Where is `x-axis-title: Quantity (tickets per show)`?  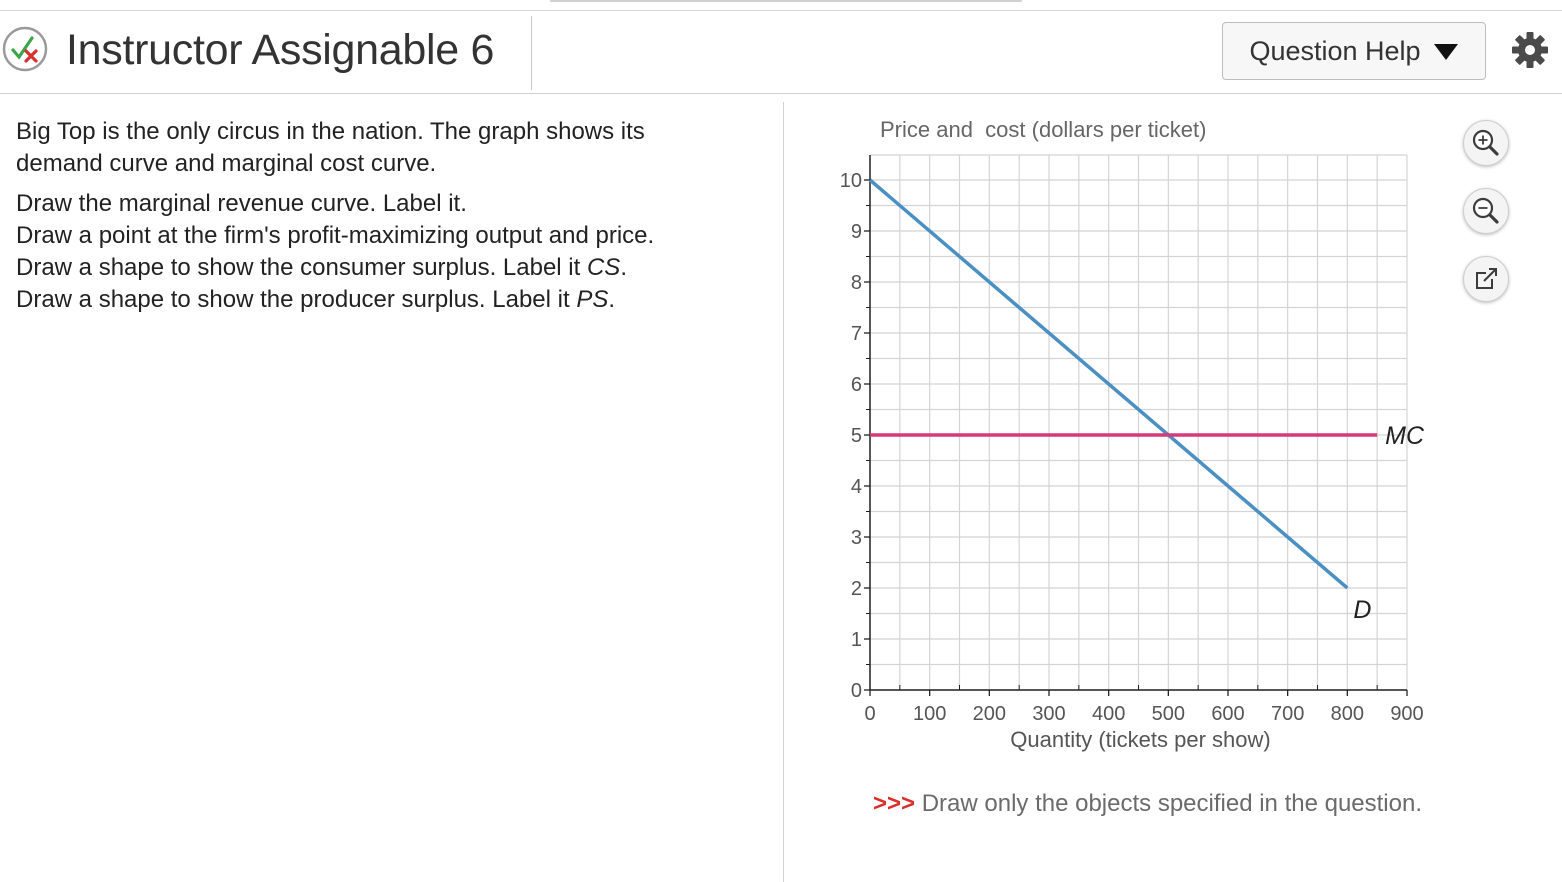
x-axis-title: Quantity (tickets per show) is located at coordinates (1140, 739).